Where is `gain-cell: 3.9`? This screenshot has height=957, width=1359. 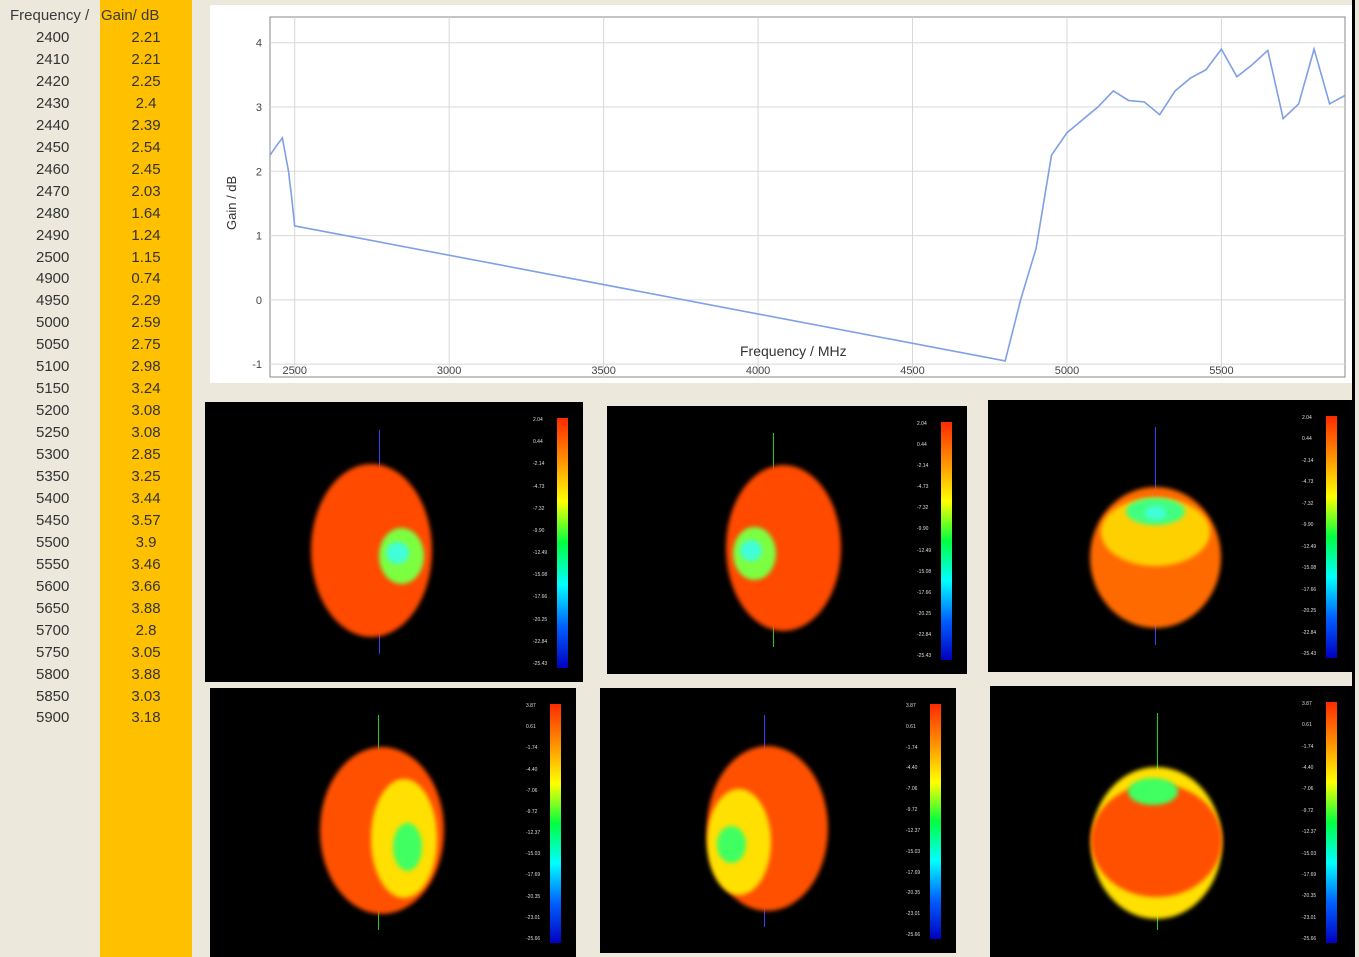 gain-cell: 3.9 is located at coordinates (146, 542).